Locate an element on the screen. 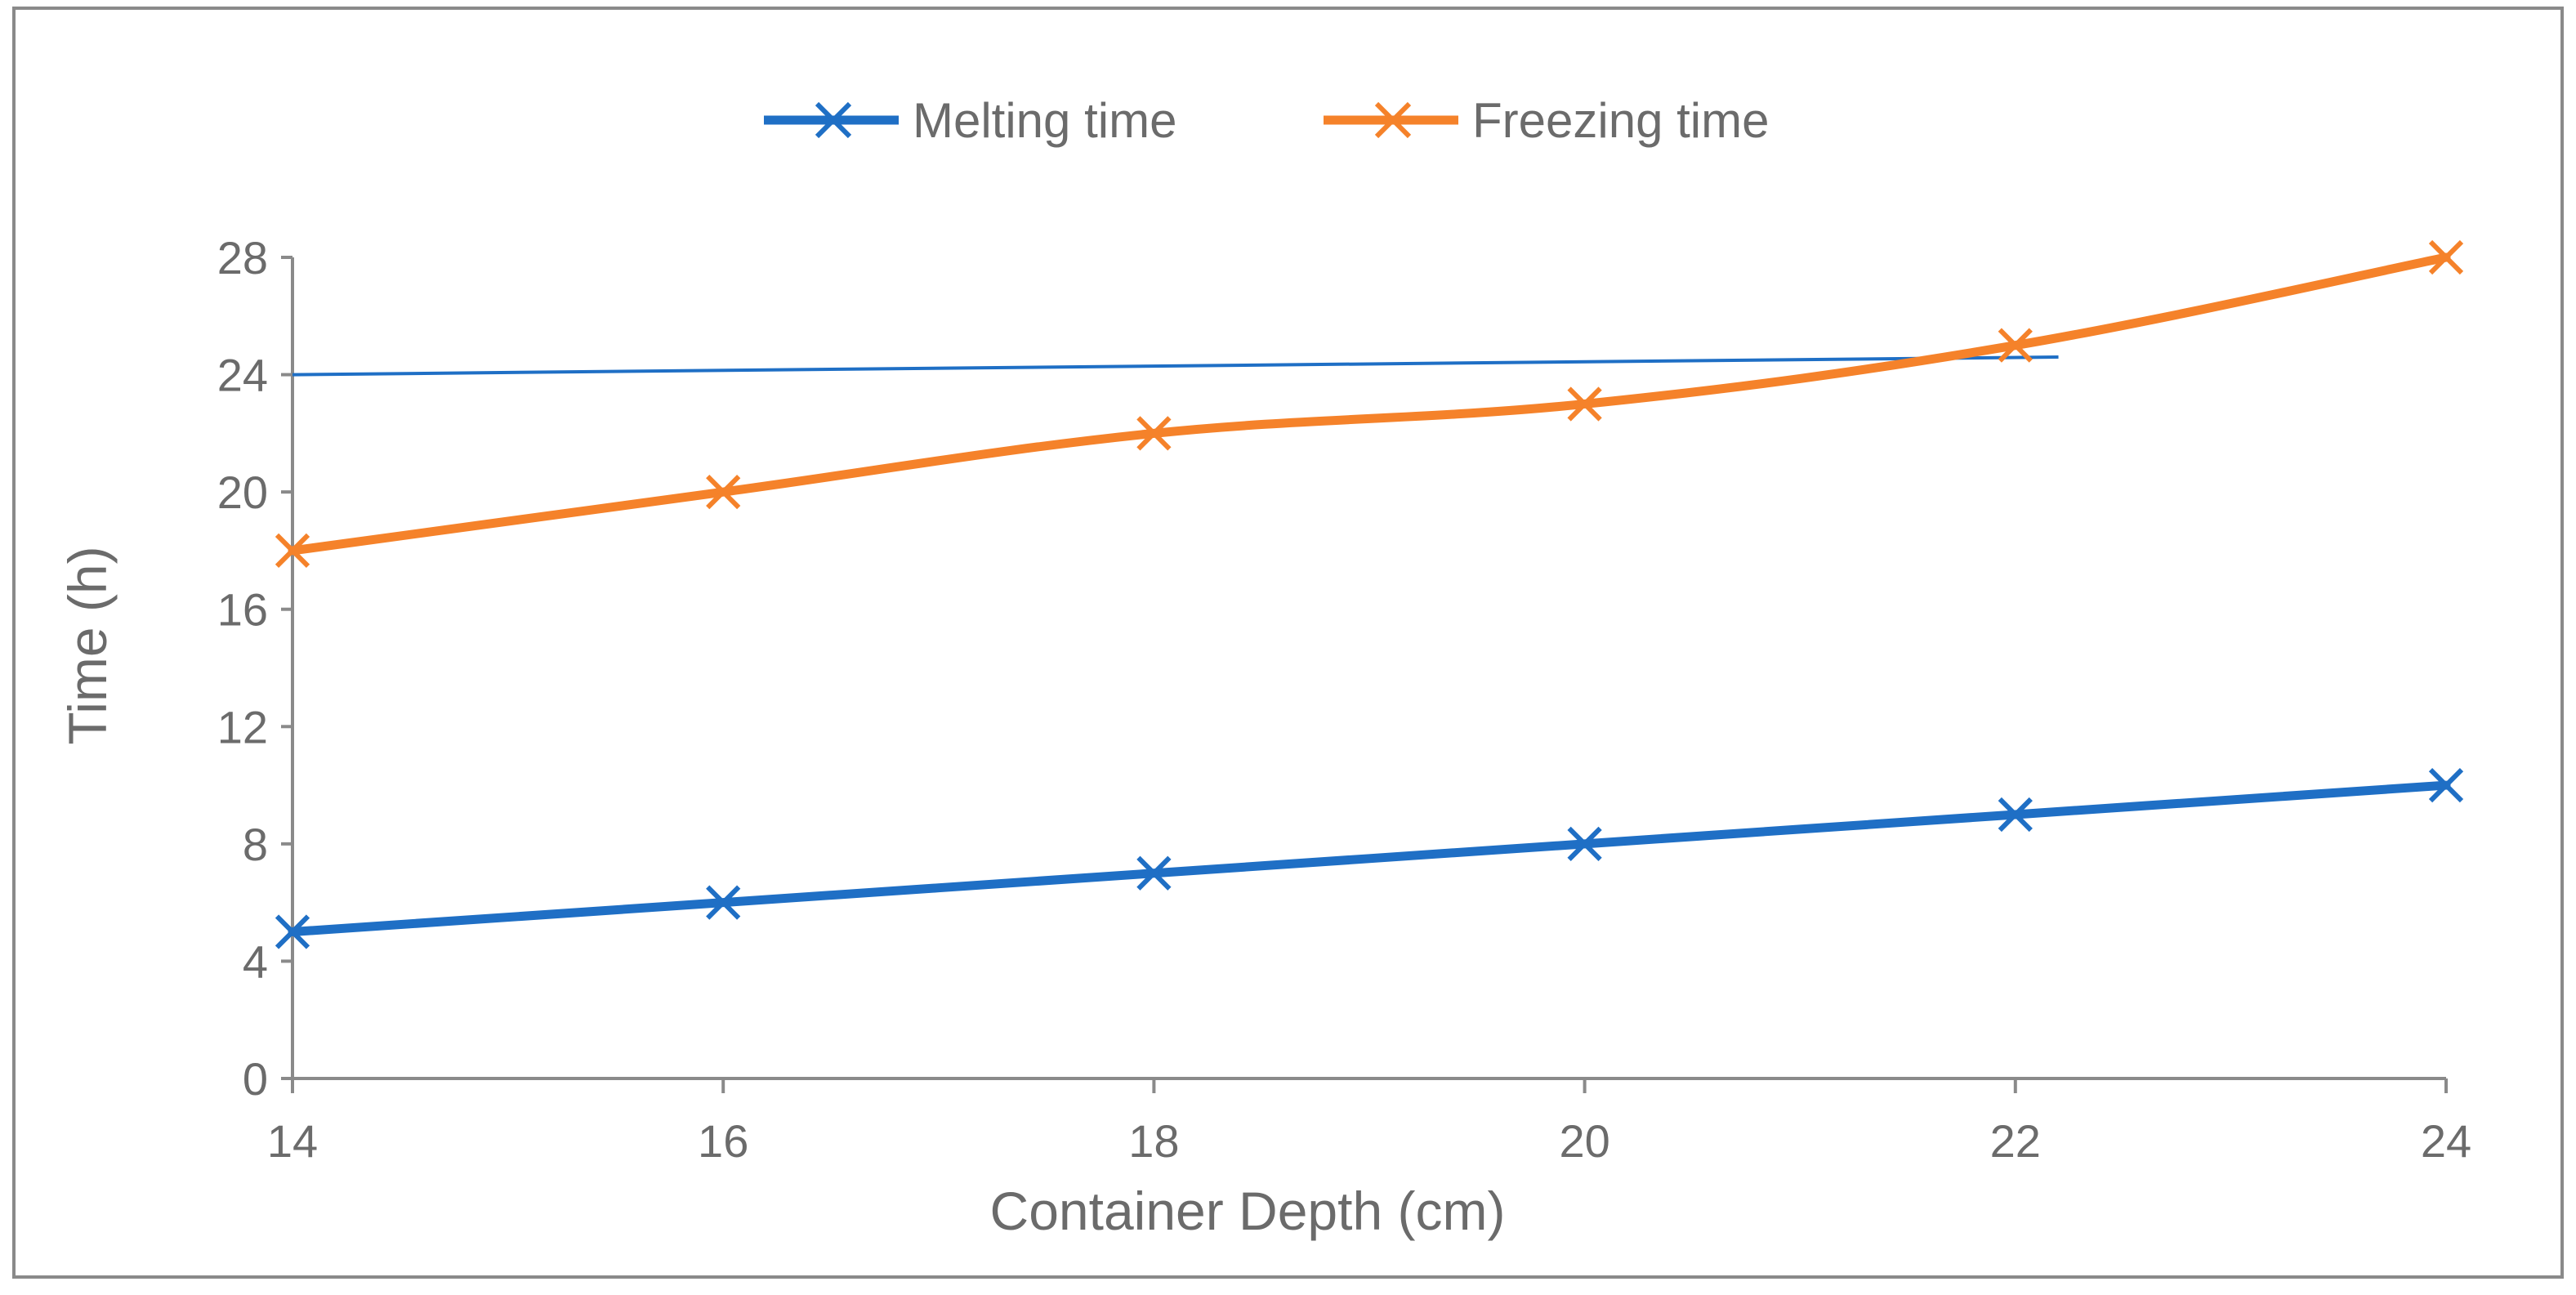 The image size is (2576, 1295). legend-item-freezing: Freezing time is located at coordinates (1547, 120).